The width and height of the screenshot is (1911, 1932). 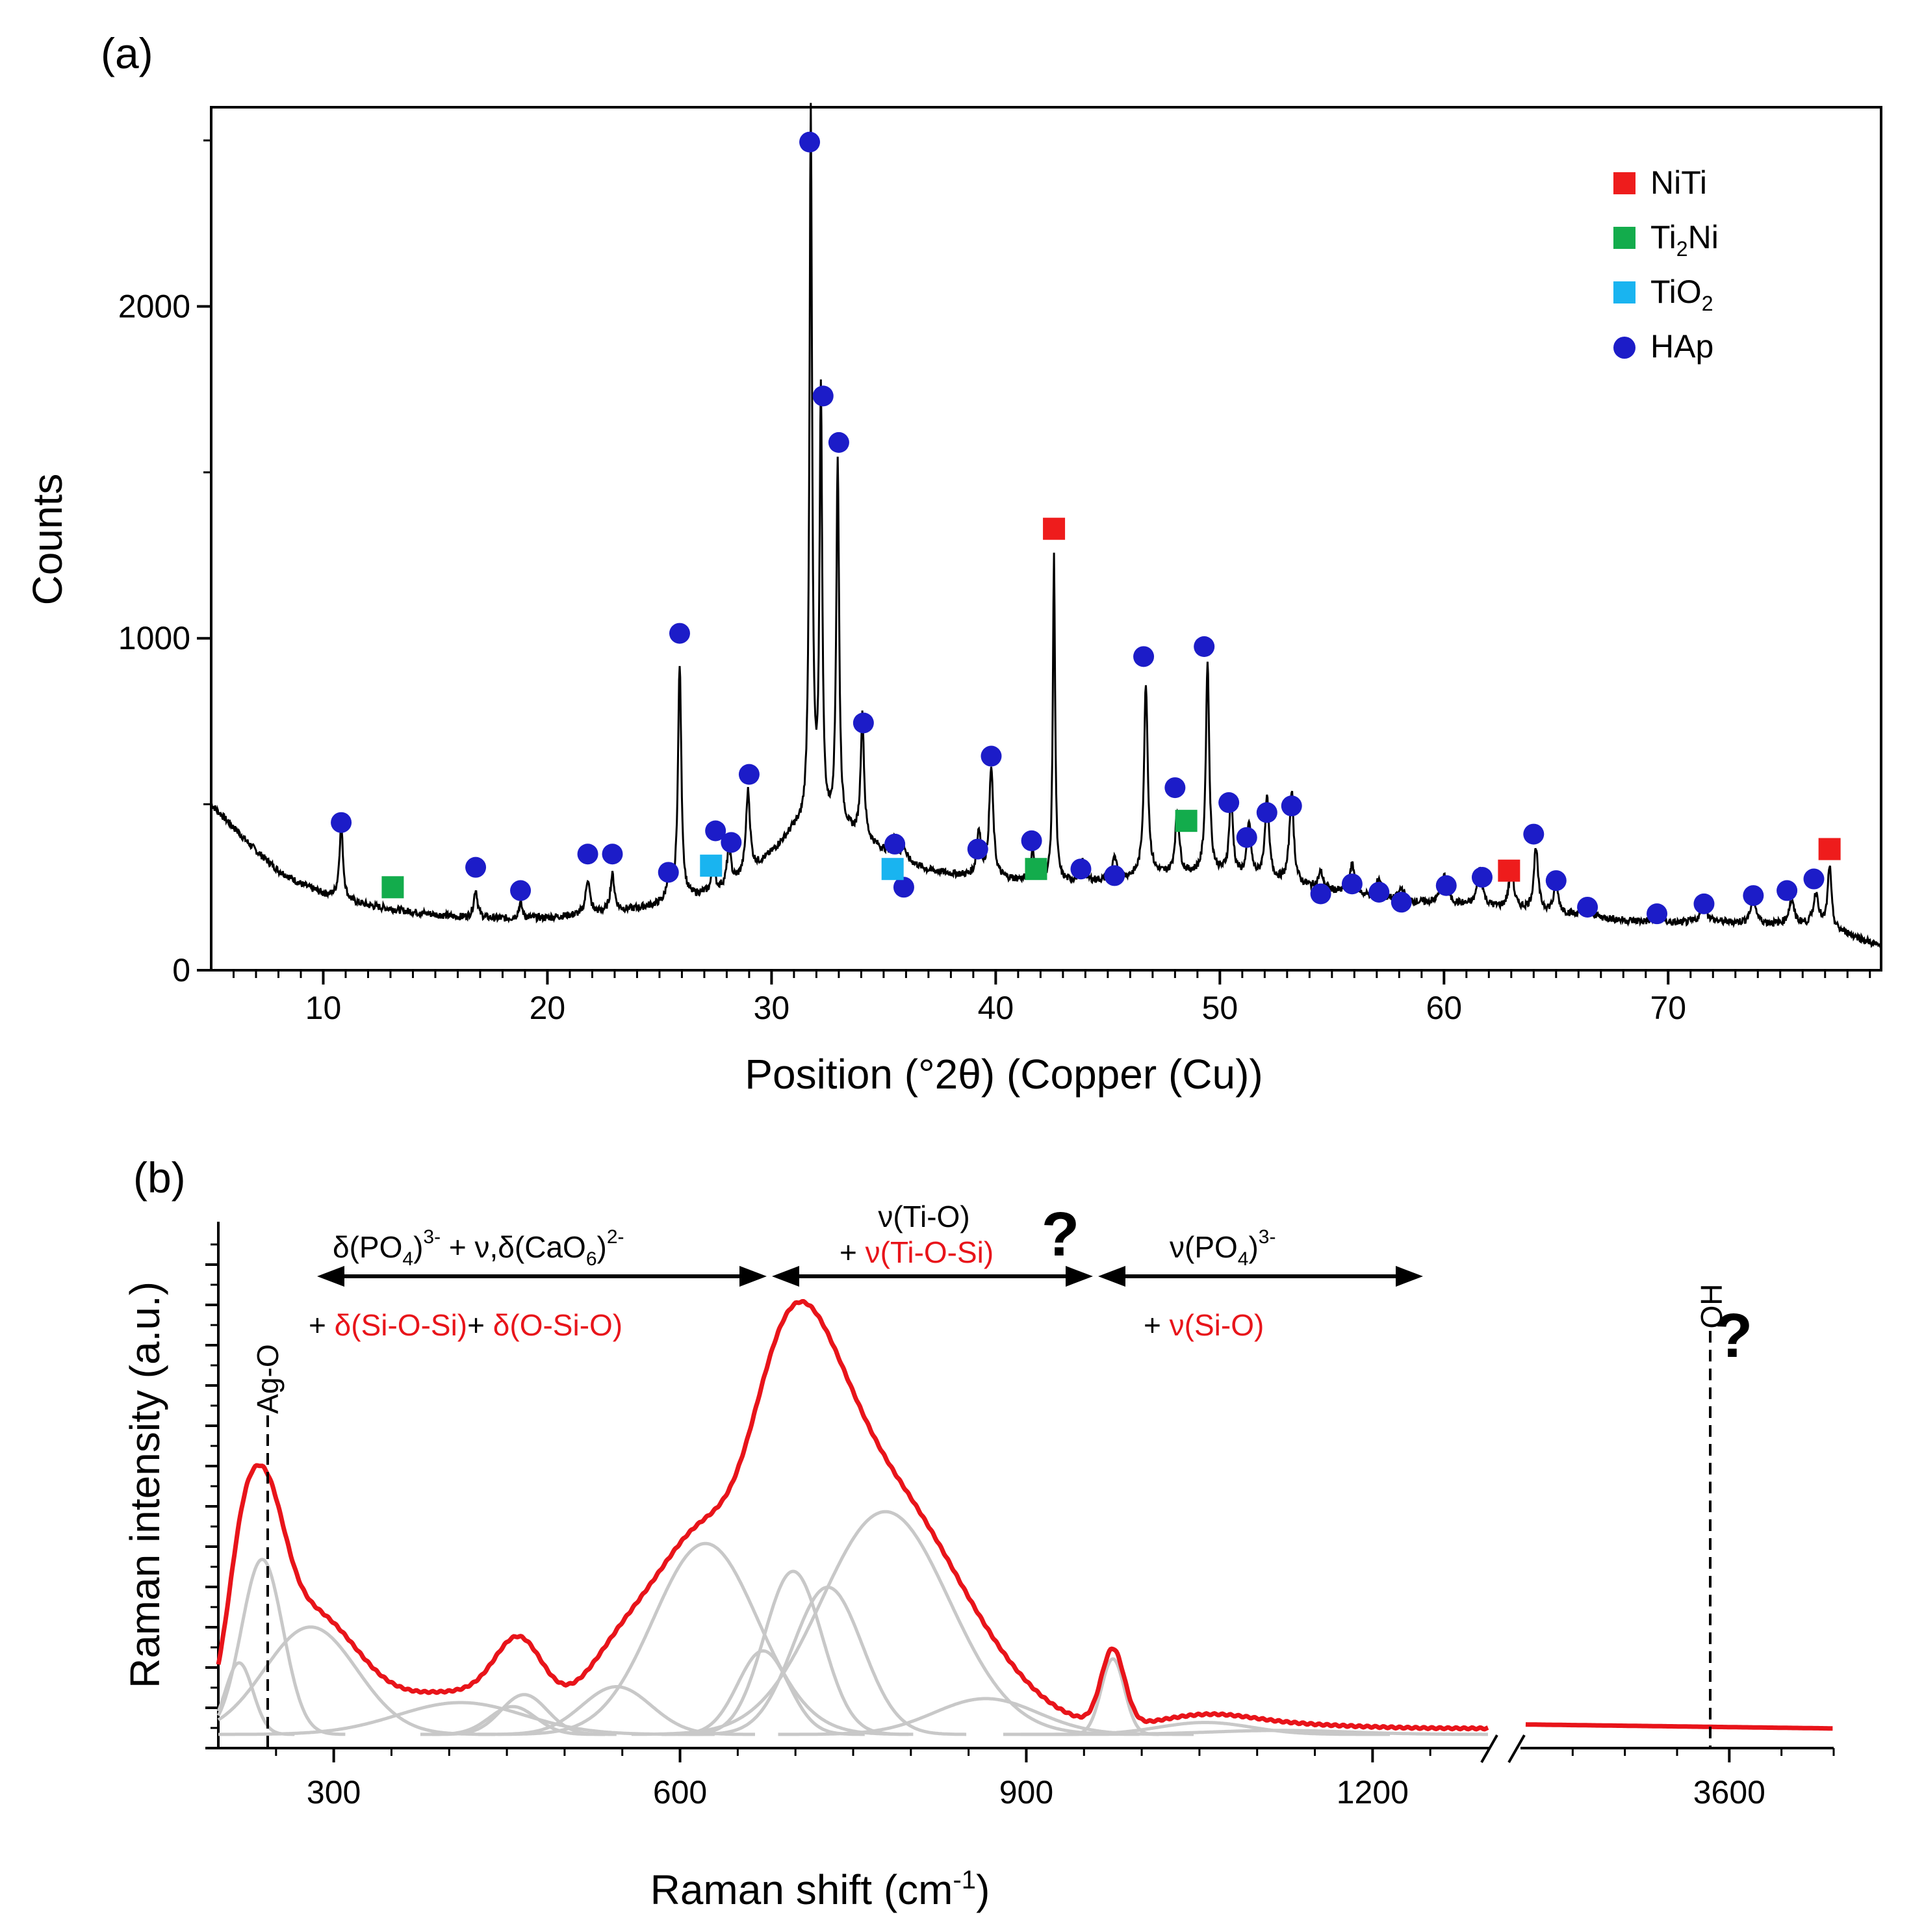 I want to click on raman-x-tick-label: 300, so click(x=334, y=1792).